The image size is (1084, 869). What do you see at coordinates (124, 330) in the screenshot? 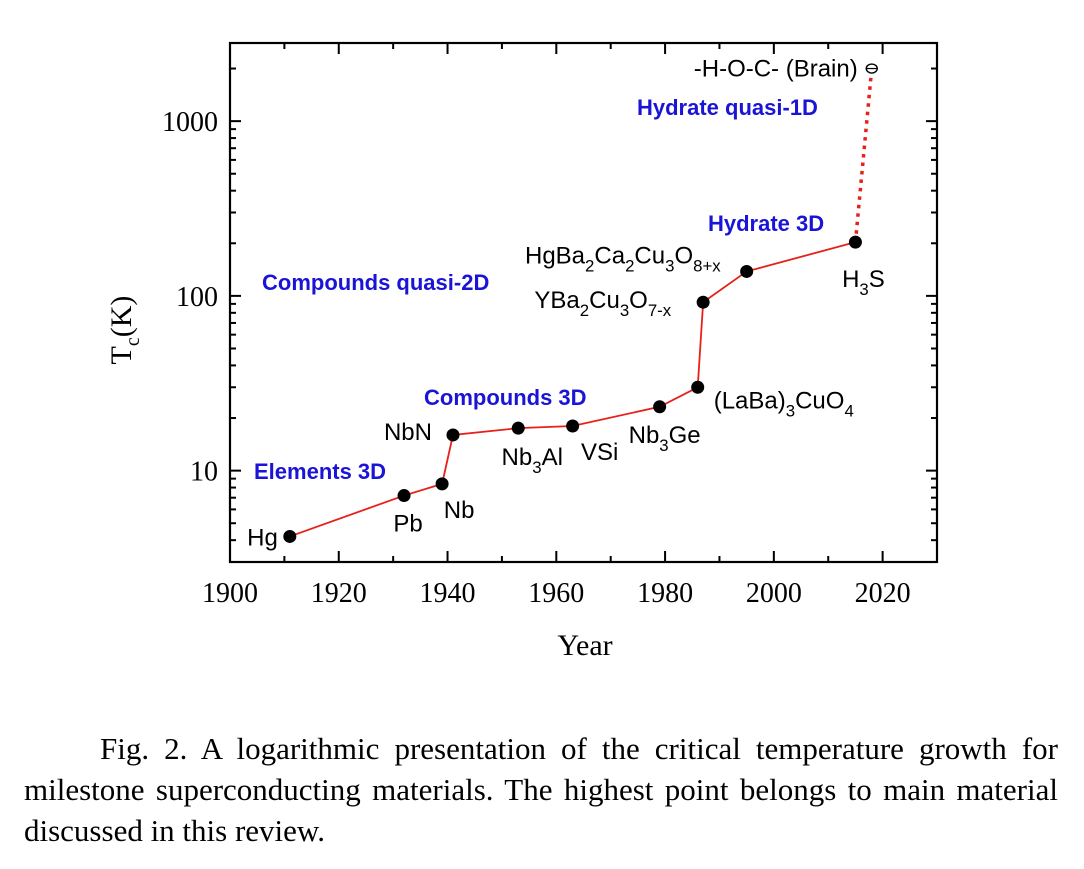
I see `y-axis-label: Tc(K)` at bounding box center [124, 330].